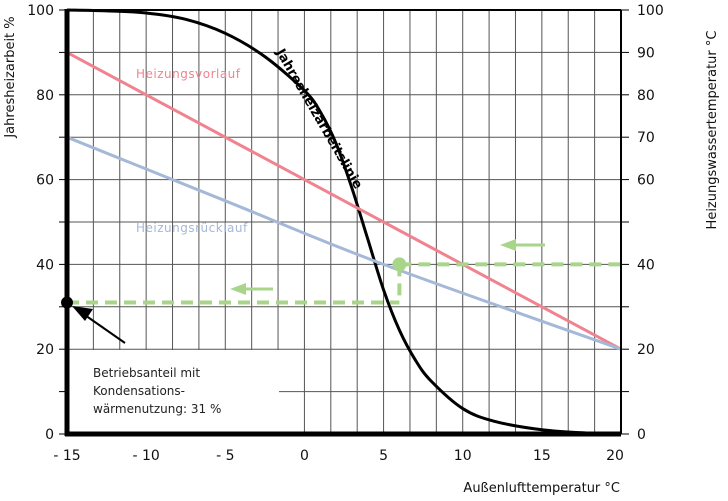 The image size is (728, 501). What do you see at coordinates (399, 264) in the screenshot?
I see `guide-point` at bounding box center [399, 264].